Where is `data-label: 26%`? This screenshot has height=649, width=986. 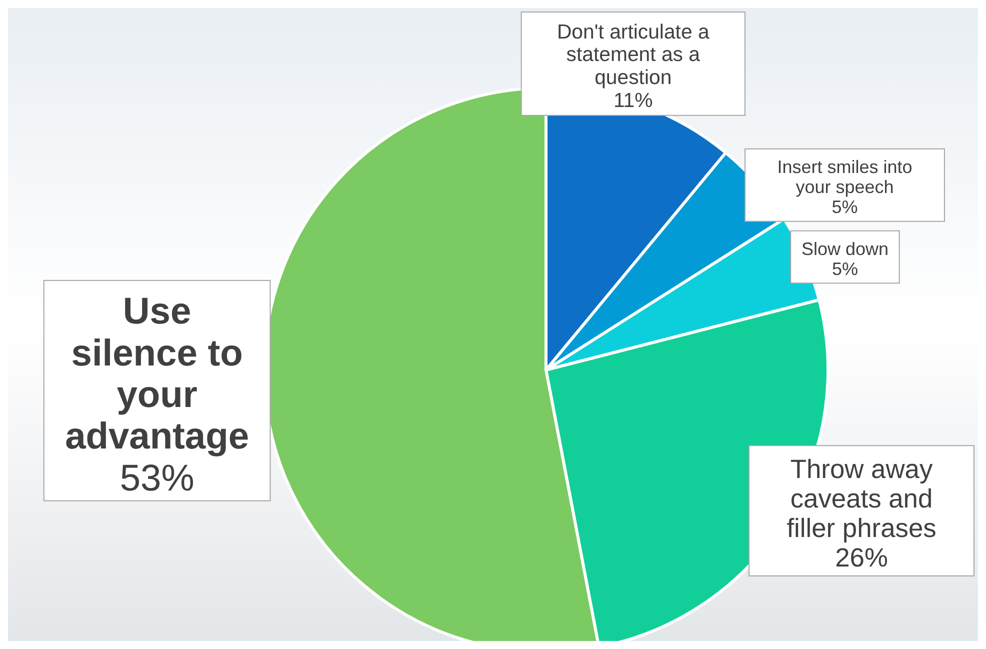
data-label: 26% is located at coordinates (861, 557).